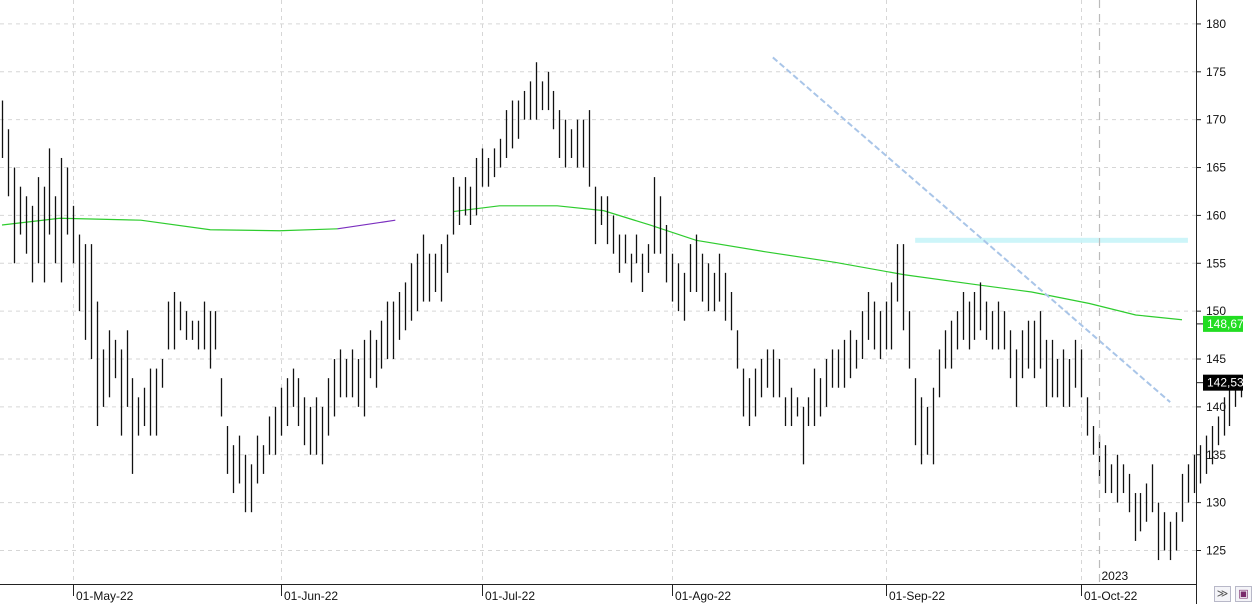 This screenshot has width=1260, height=609. Describe the element at coordinates (1216, 215) in the screenshot. I see `y-tick-label: 160` at that location.